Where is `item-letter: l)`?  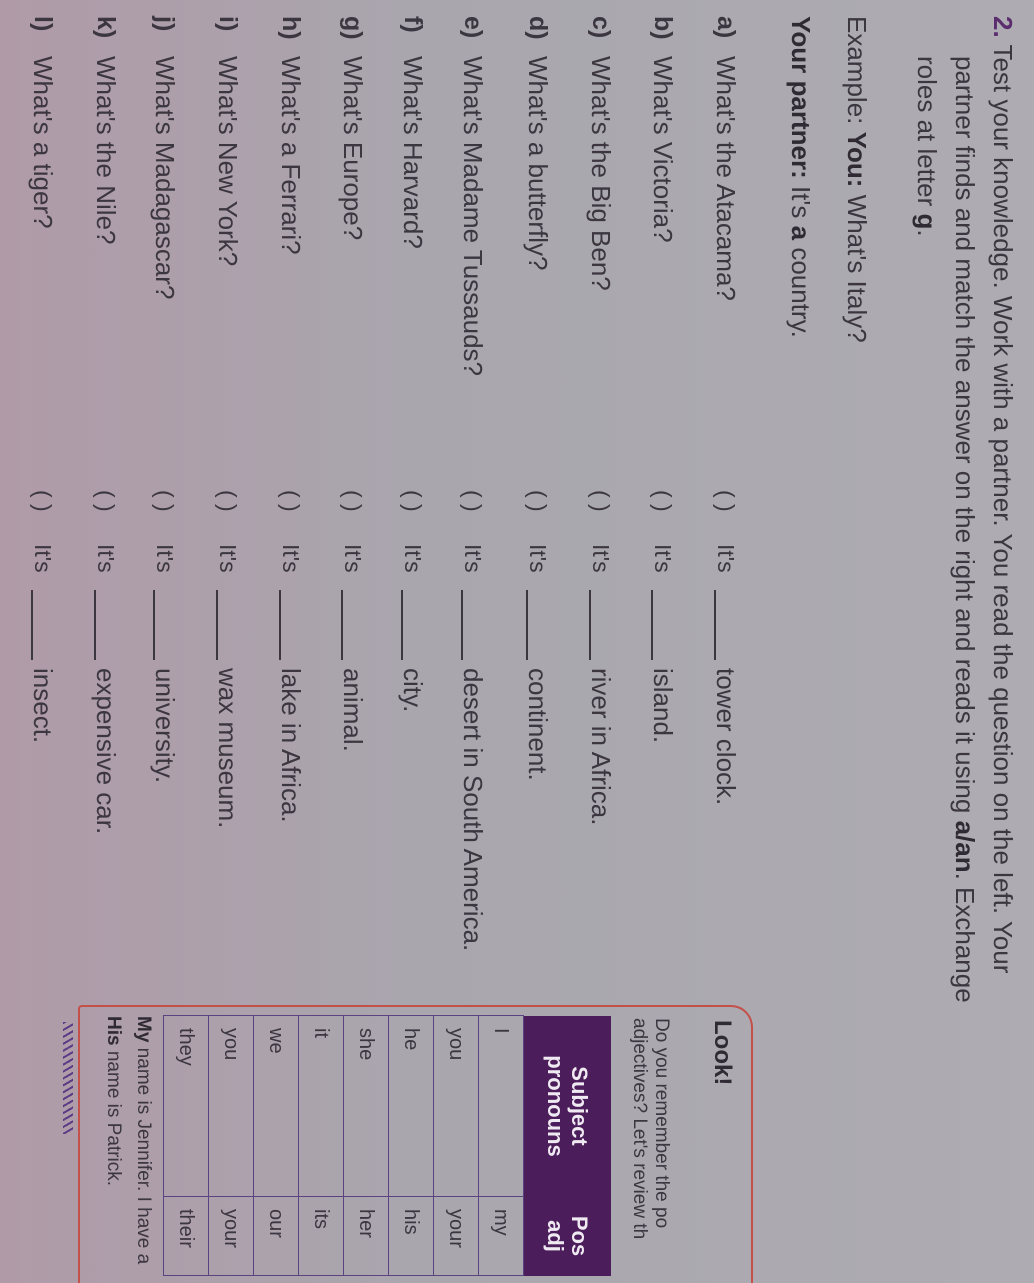
item-letter: l) is located at coordinates (43, 24).